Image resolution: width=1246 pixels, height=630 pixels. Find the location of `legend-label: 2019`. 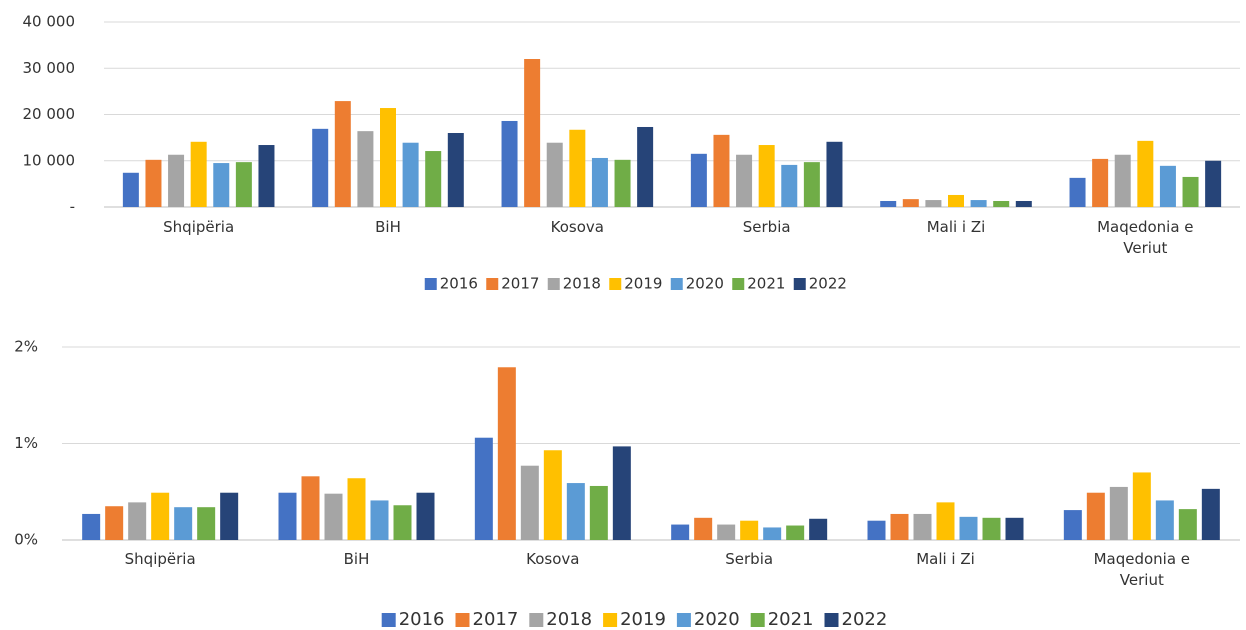

legend-label: 2019 is located at coordinates (643, 619).